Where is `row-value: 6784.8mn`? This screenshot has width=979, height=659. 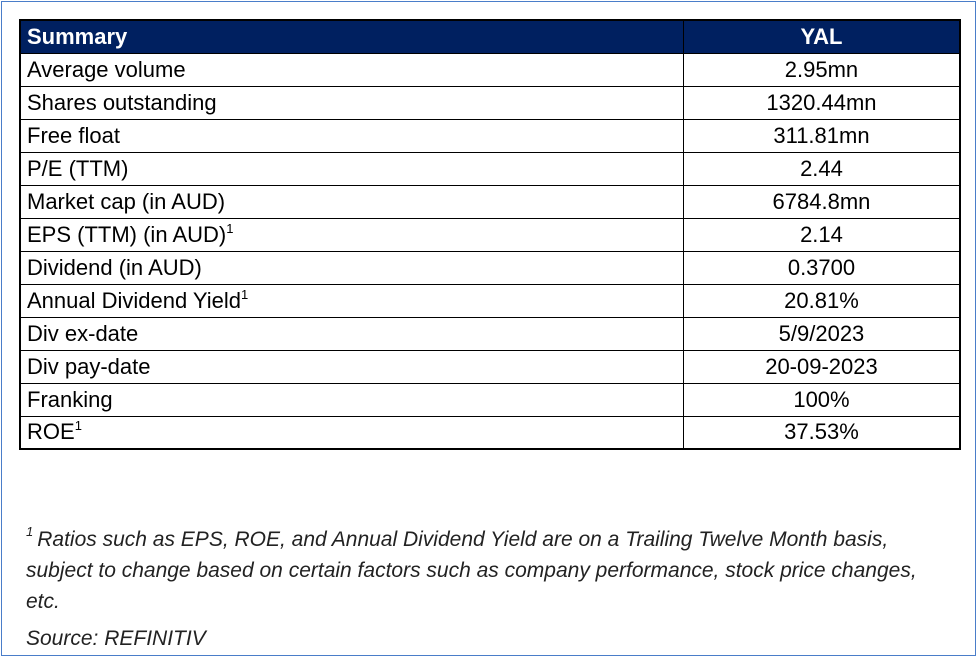 row-value: 6784.8mn is located at coordinates (821, 201).